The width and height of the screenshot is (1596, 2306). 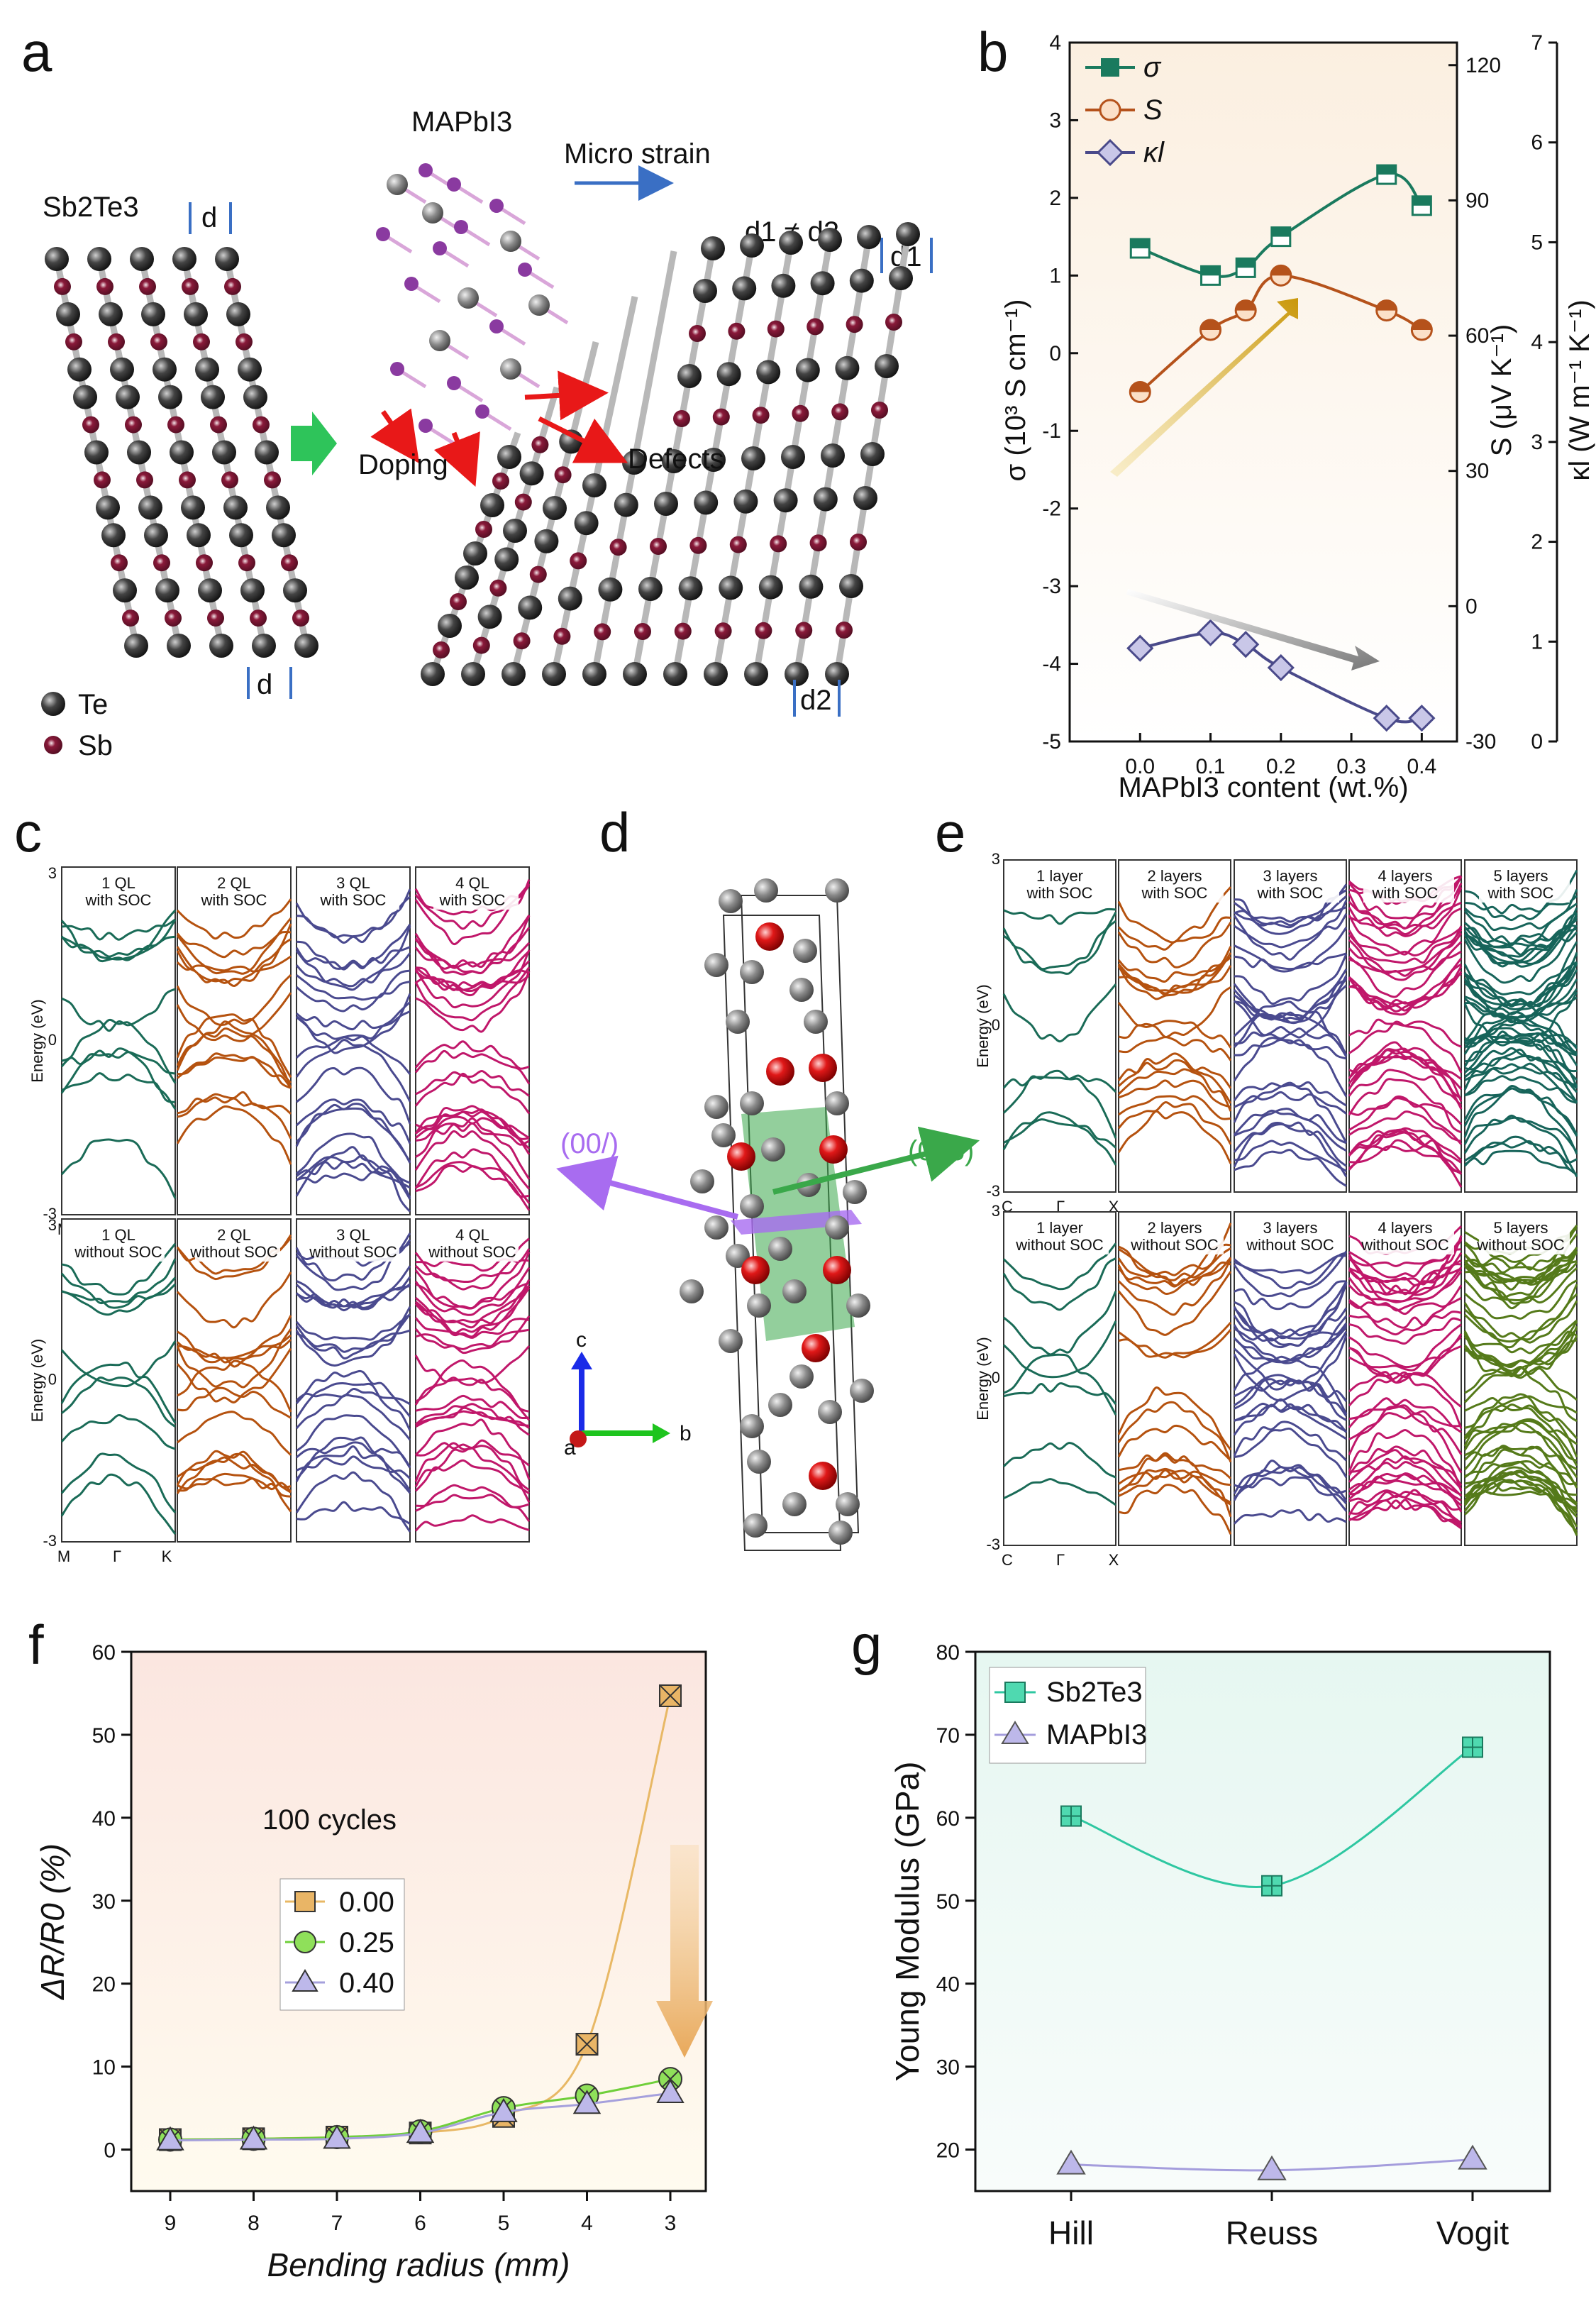 I want to click on c-ytick: 3, so click(x=52, y=1225).